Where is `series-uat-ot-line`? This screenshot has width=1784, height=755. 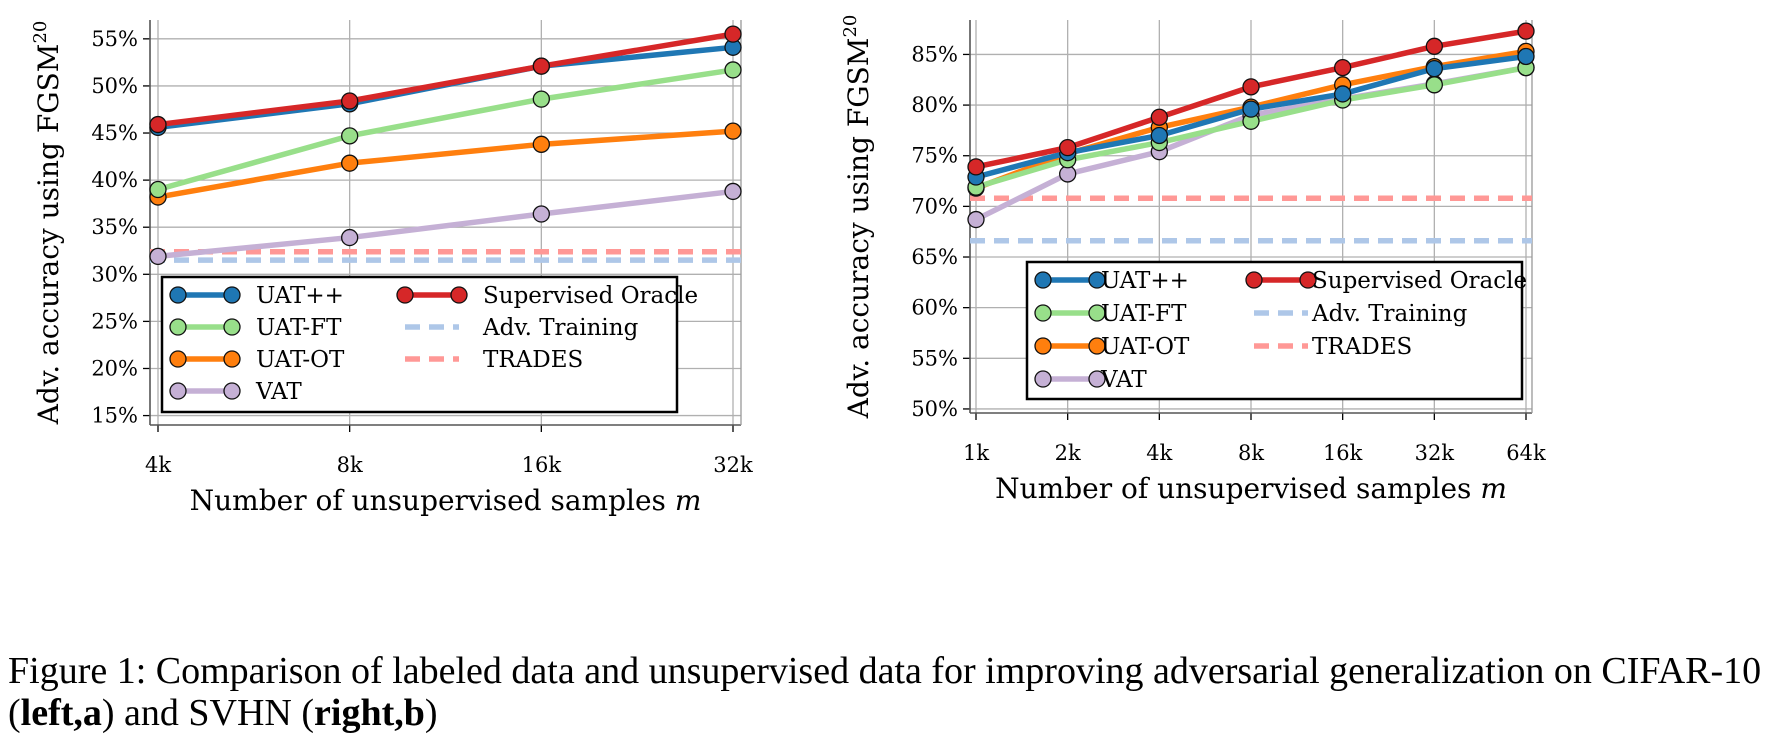
series-uat-ot-line is located at coordinates (445, 164).